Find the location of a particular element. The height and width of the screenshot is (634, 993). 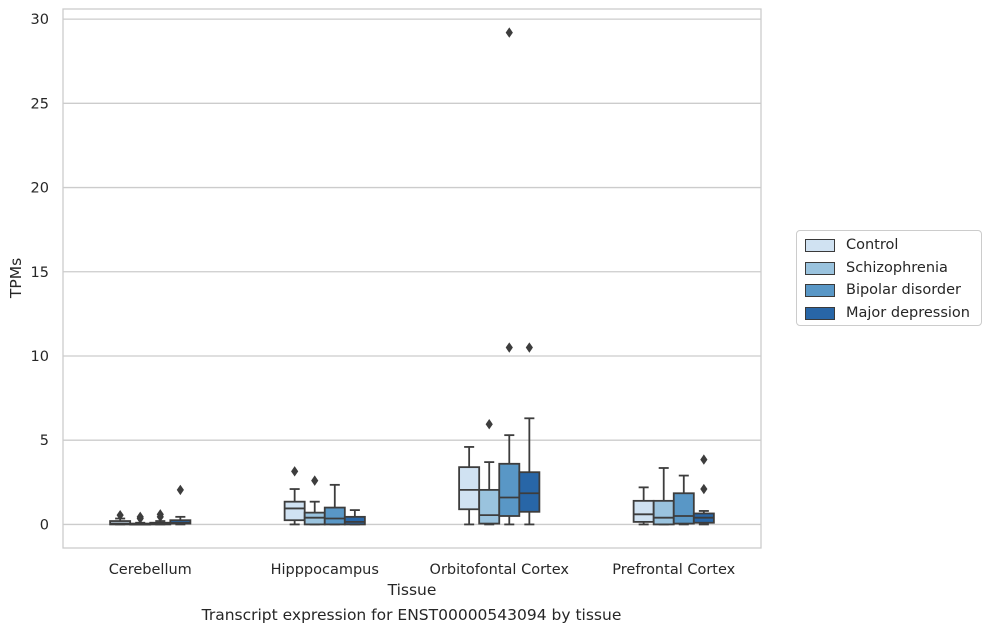

y-tick-label: 30 is located at coordinates (40, 20).